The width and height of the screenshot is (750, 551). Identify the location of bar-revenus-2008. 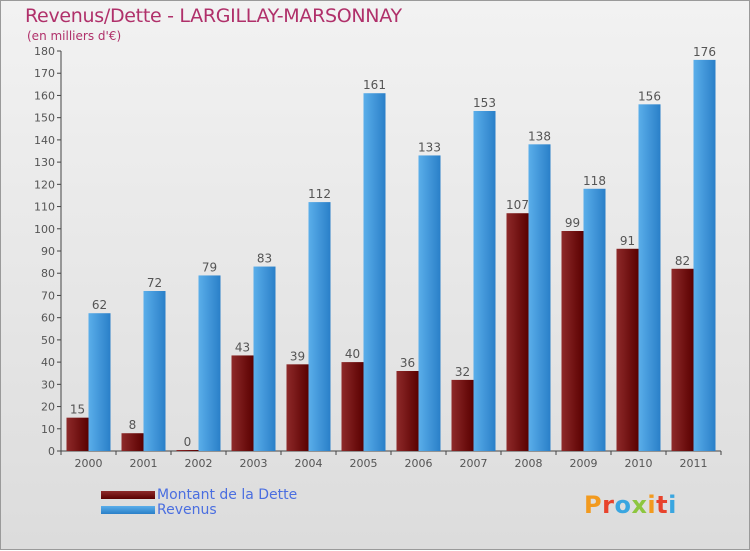
(539, 298).